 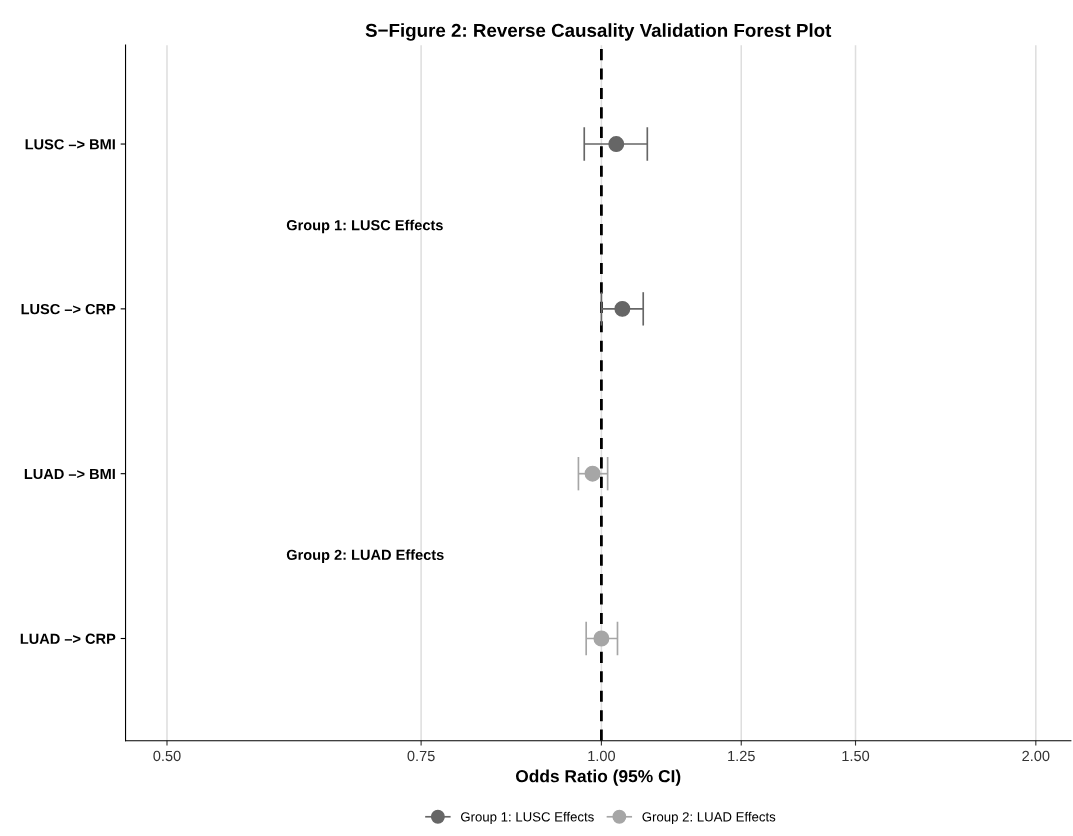 What do you see at coordinates (741, 756) in the screenshot?
I see `x-tick-label: 1.25` at bounding box center [741, 756].